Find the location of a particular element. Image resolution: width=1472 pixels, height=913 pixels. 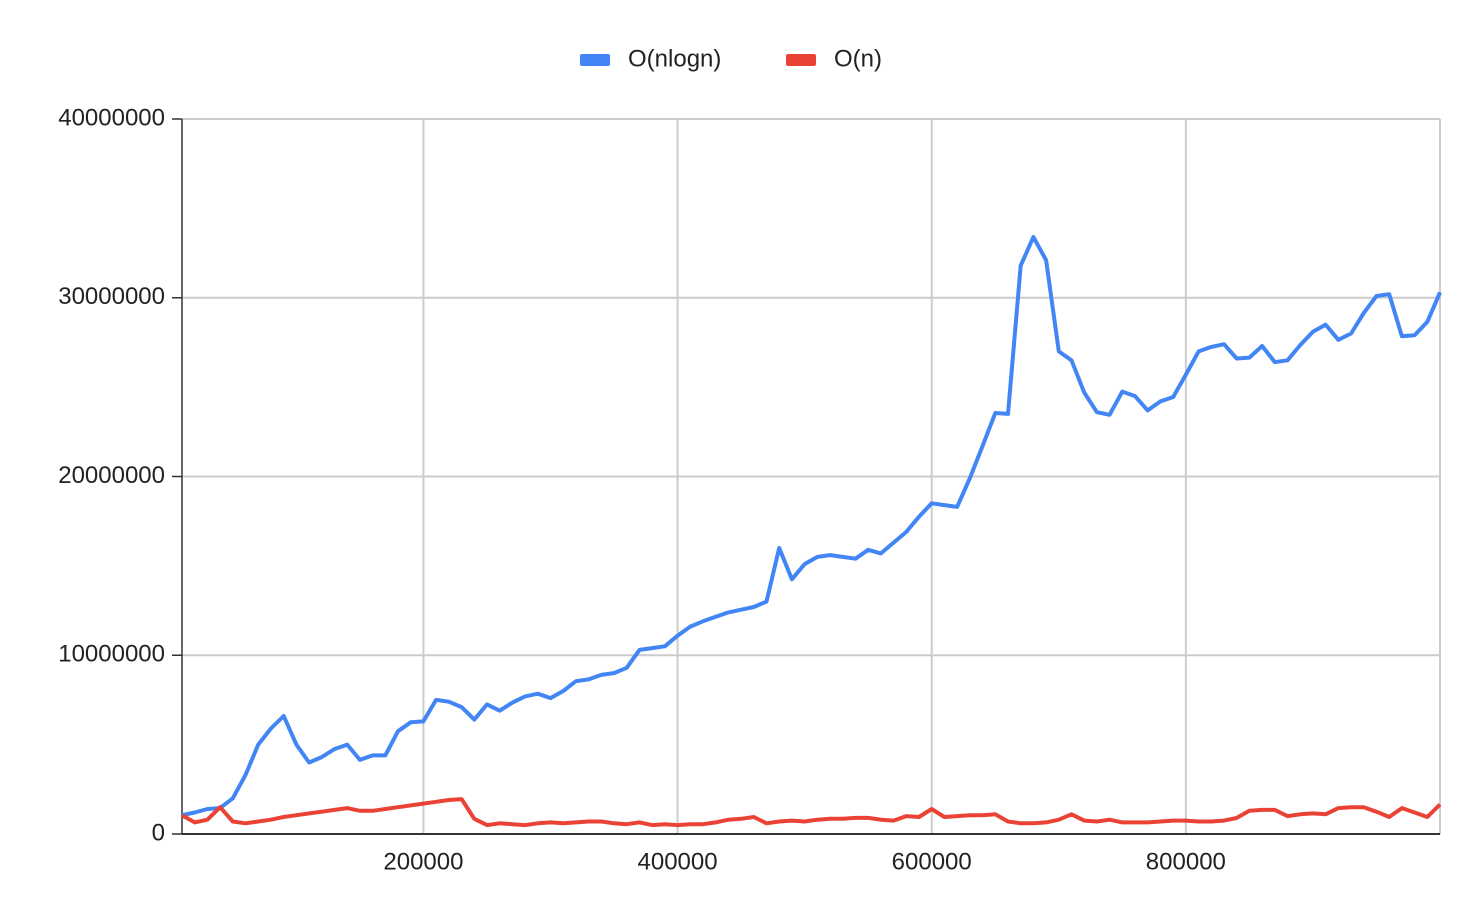

series-line is located at coordinates (811, 812).